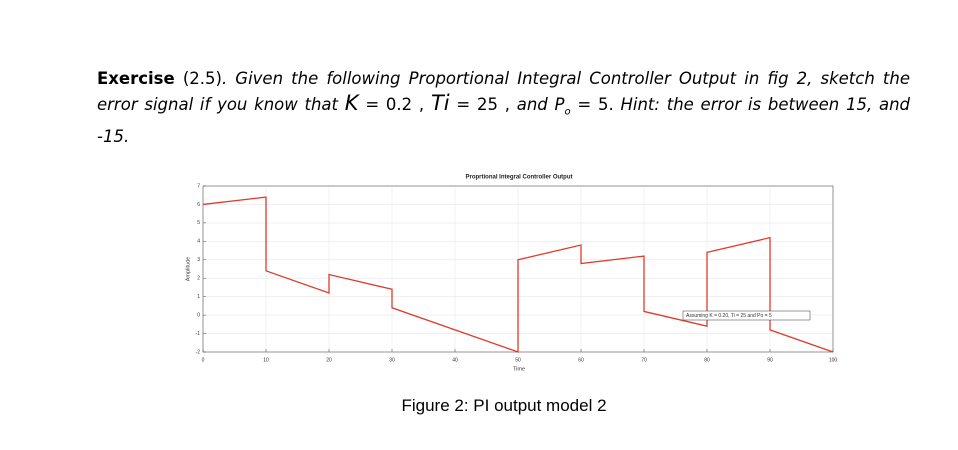  I want to click on y-axis-label: Amplitude, so click(188, 269).